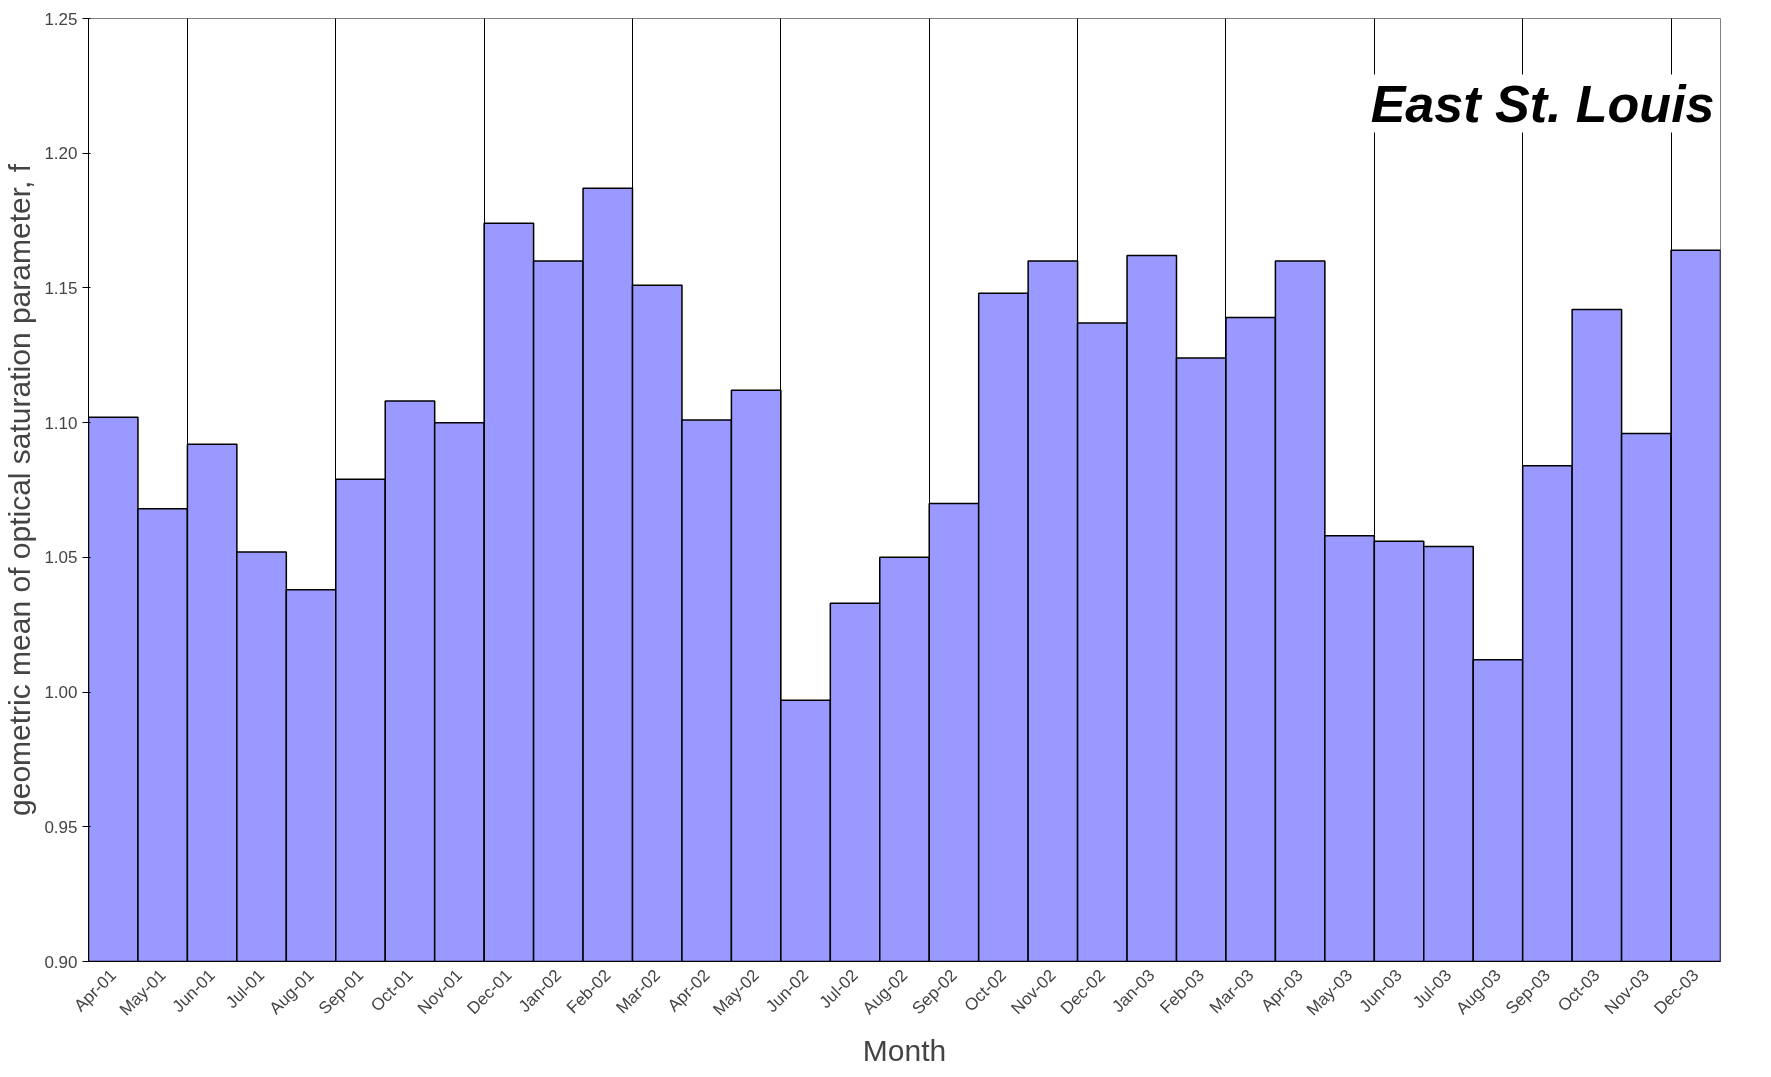 The width and height of the screenshot is (1771, 1077). Describe the element at coordinates (61, 558) in the screenshot. I see `y-tick-label: 1.05` at that location.